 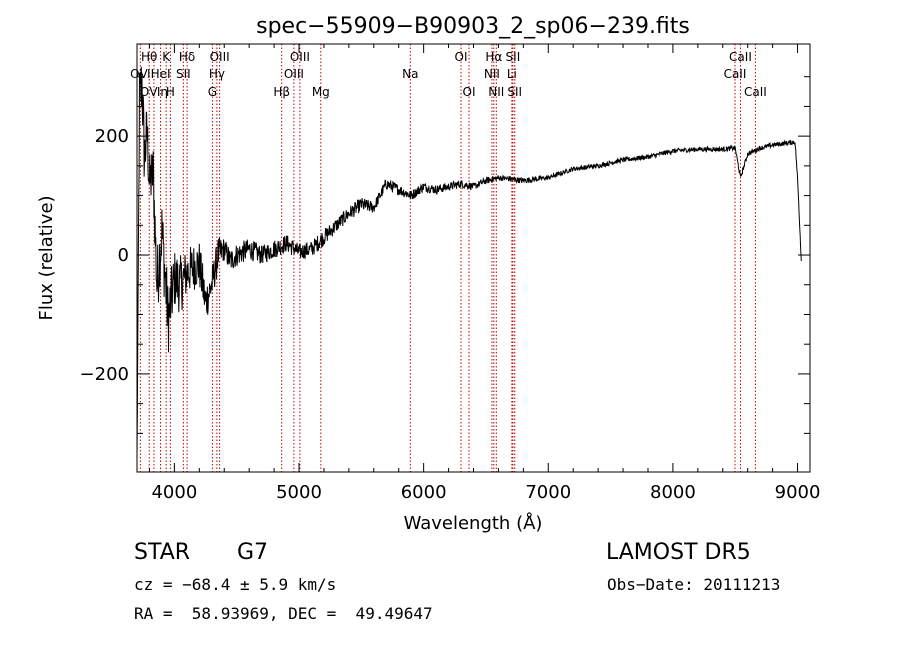 What do you see at coordinates (299, 492) in the screenshot?
I see `x-tick-label: 5000` at bounding box center [299, 492].